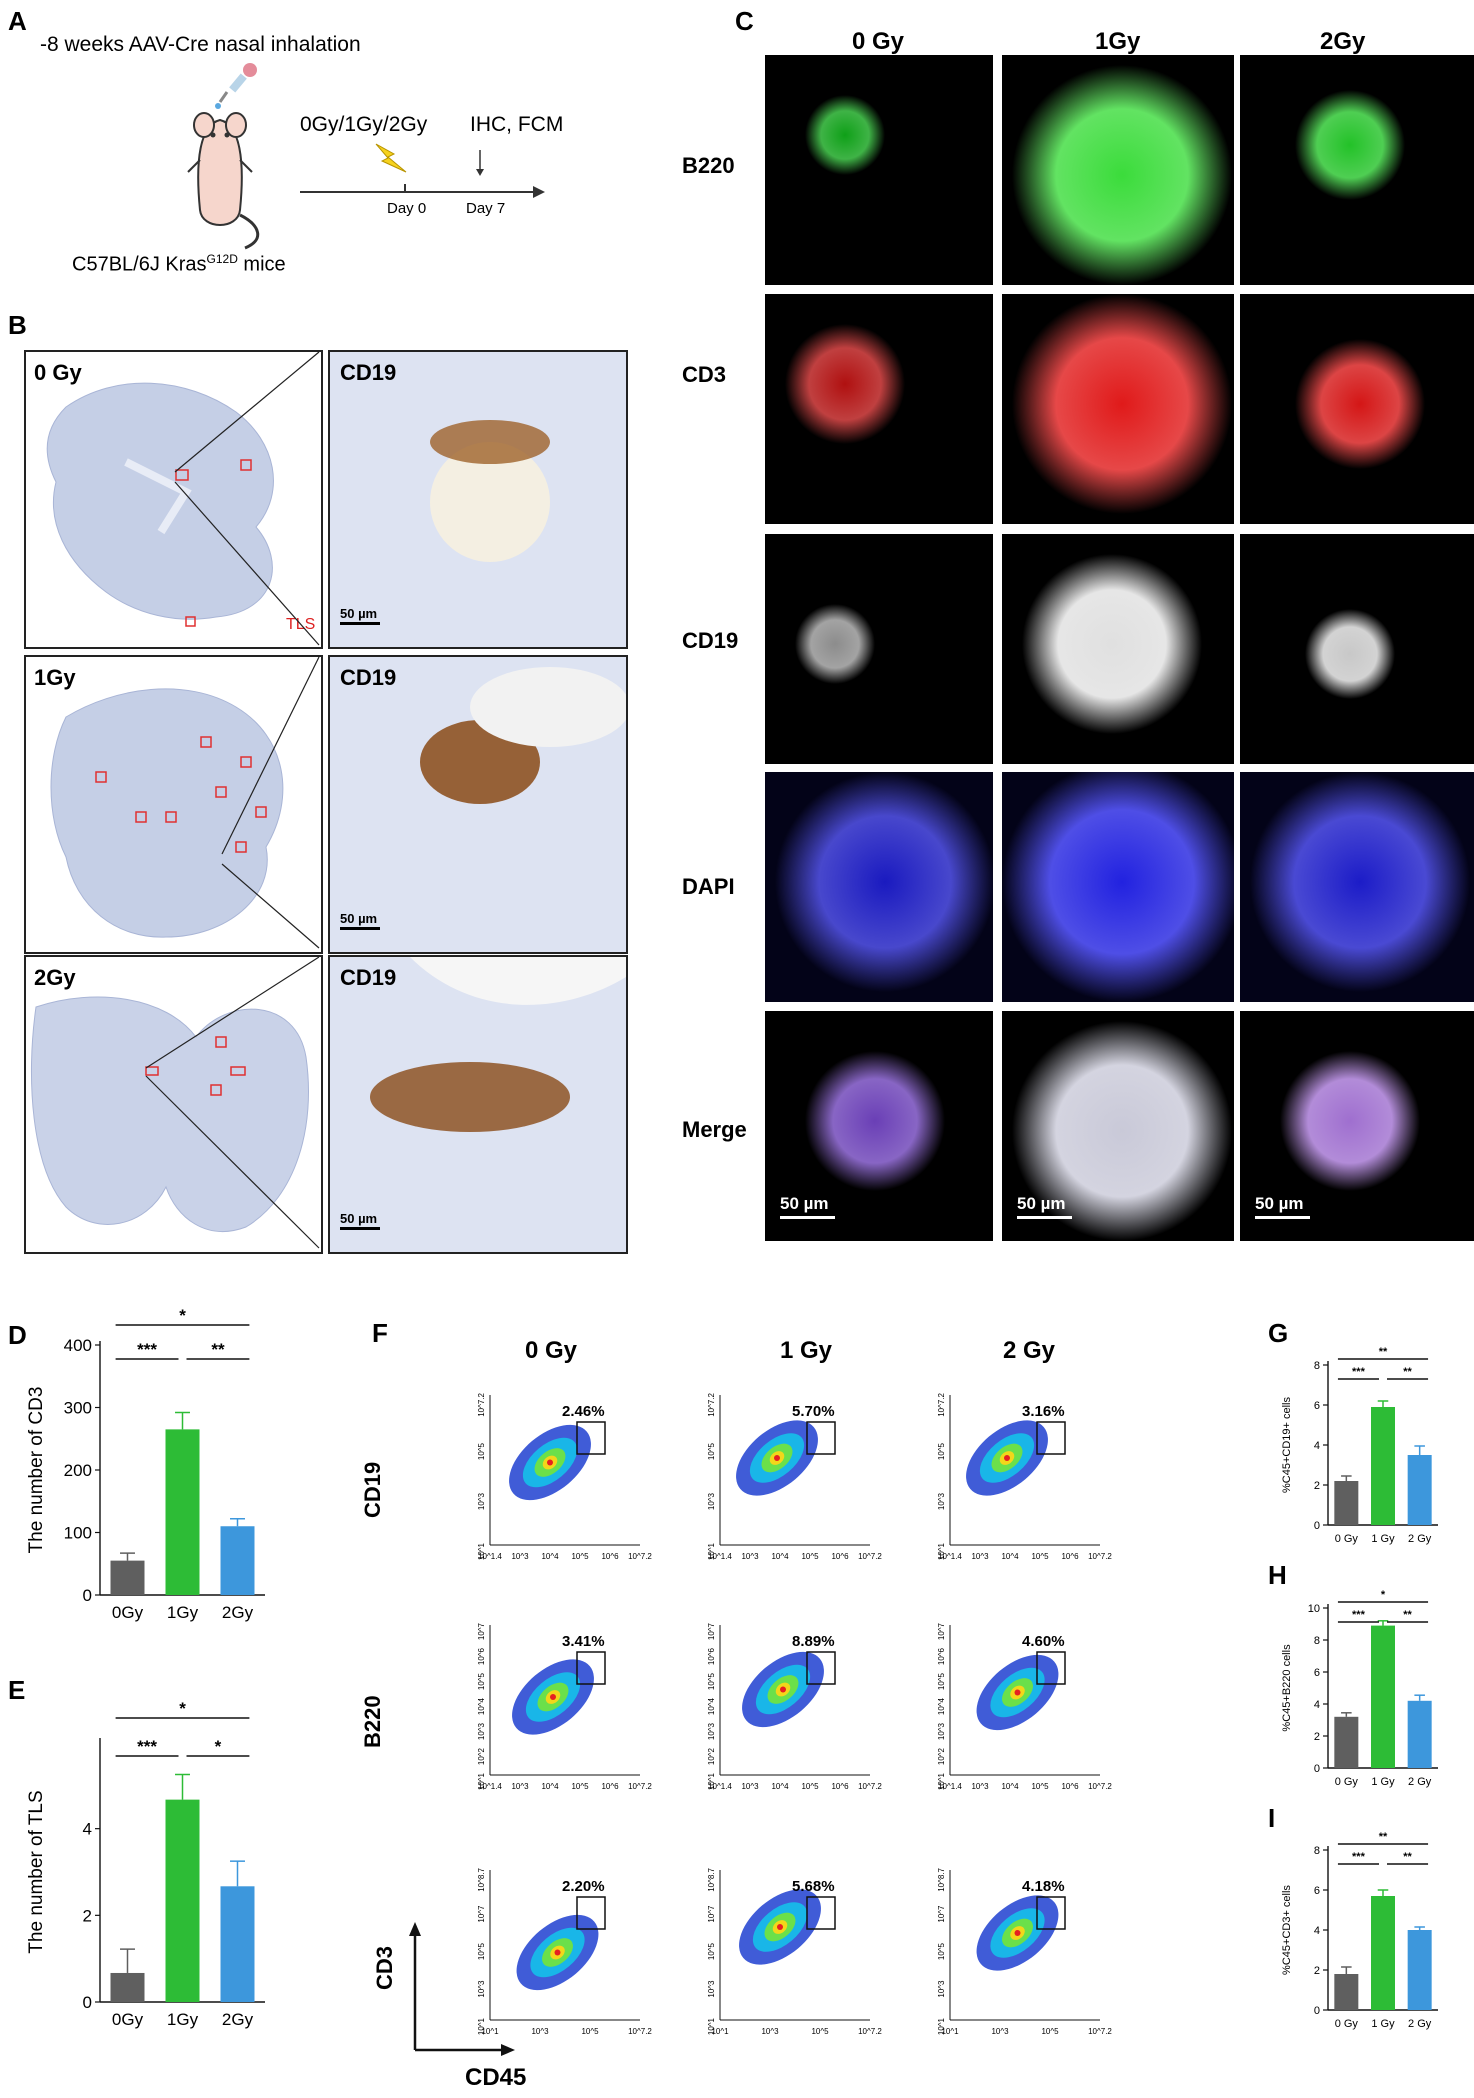 This screenshot has width=1474, height=2098. I want to click on scale-bar-2gy, so click(360, 1228).